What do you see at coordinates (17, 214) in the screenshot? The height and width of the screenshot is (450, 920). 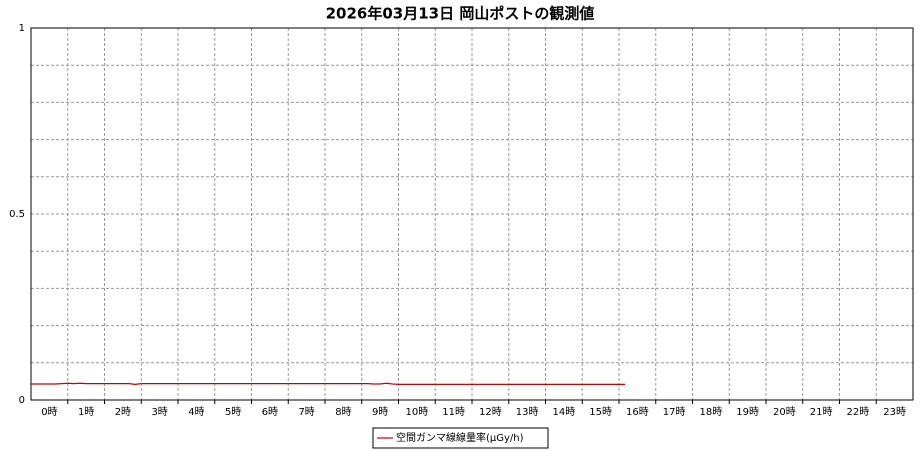 I see `y-tick-label: 0.5` at bounding box center [17, 214].